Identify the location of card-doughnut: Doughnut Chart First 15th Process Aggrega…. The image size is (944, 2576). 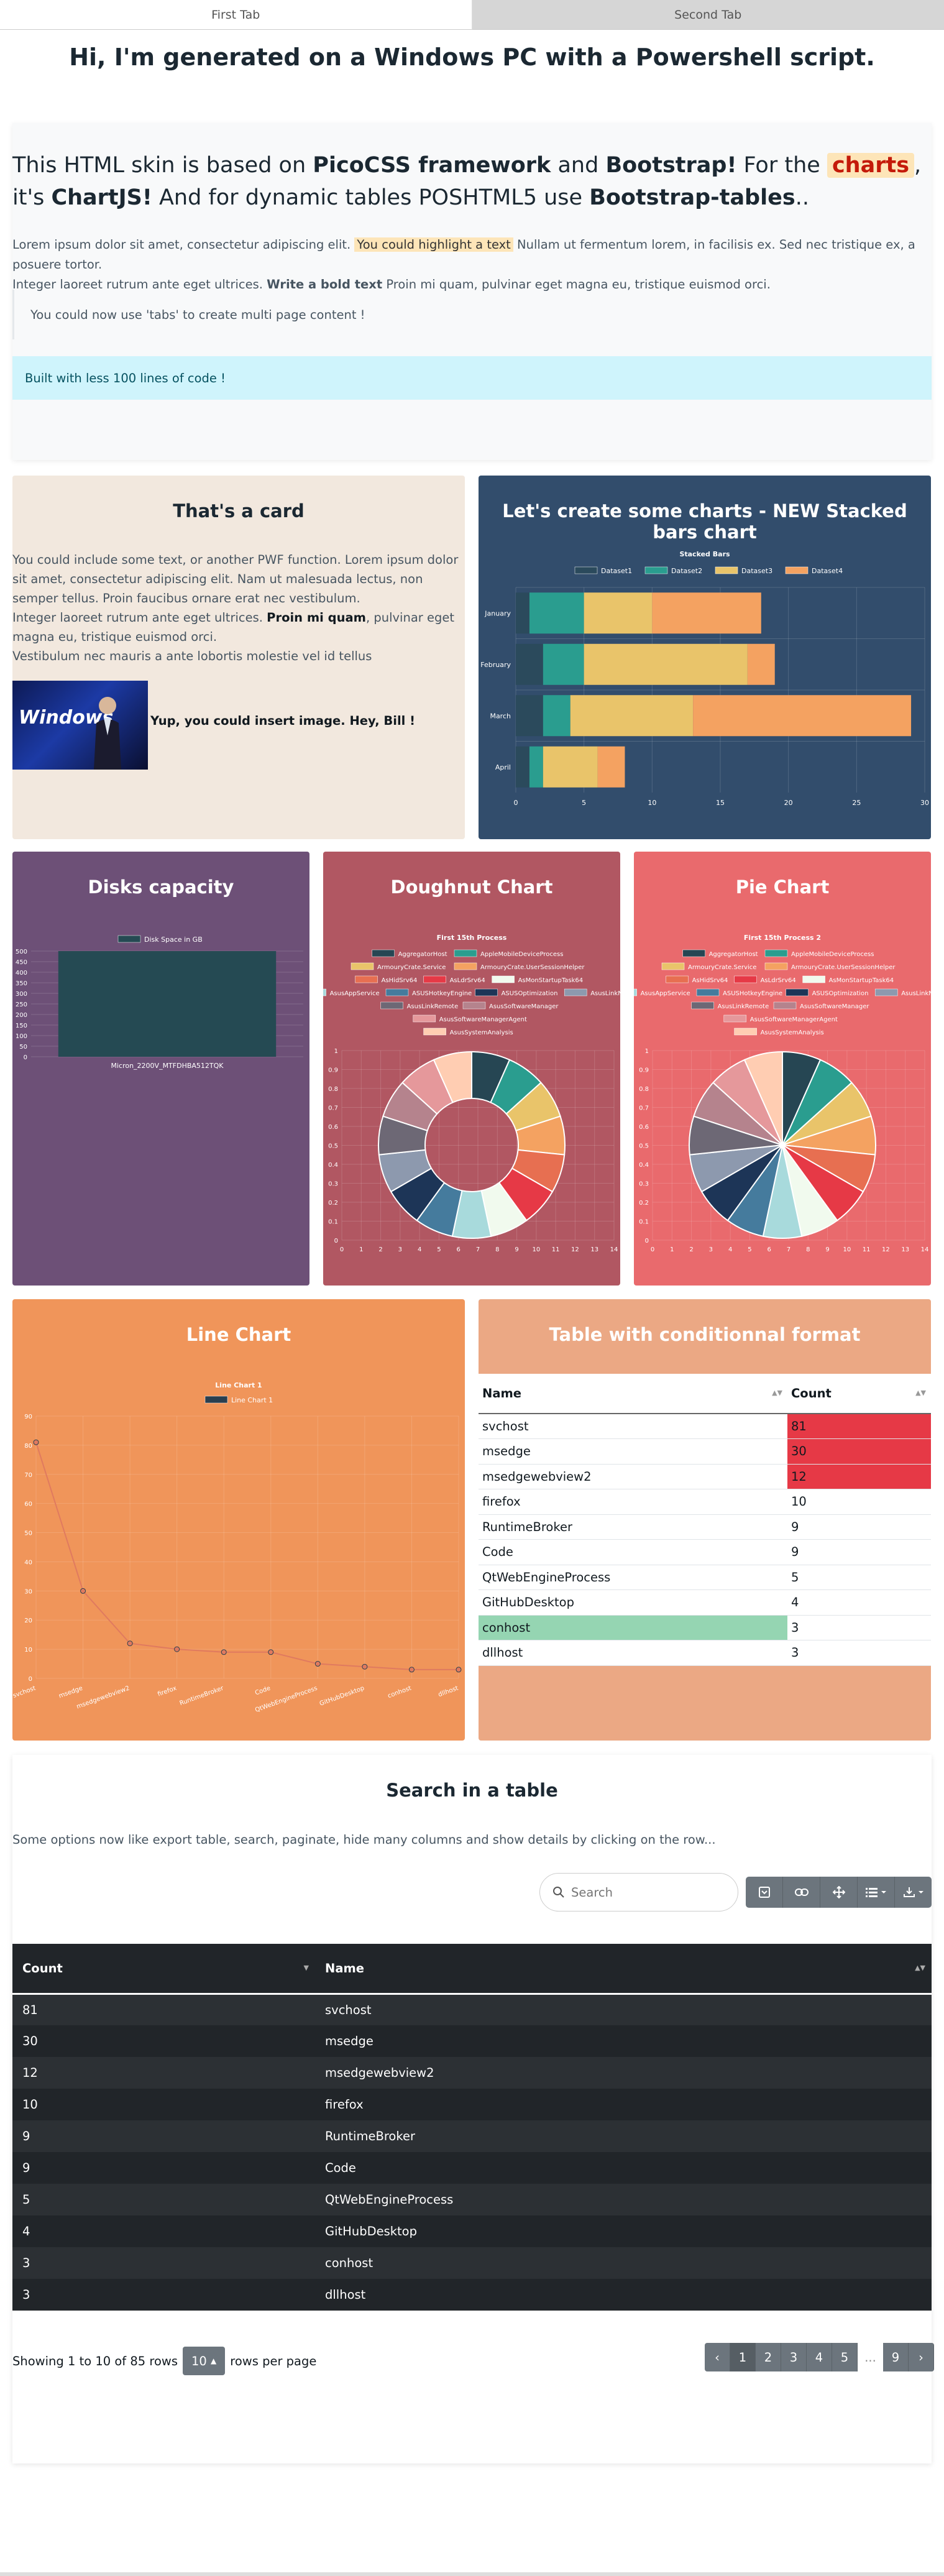
(471, 1069).